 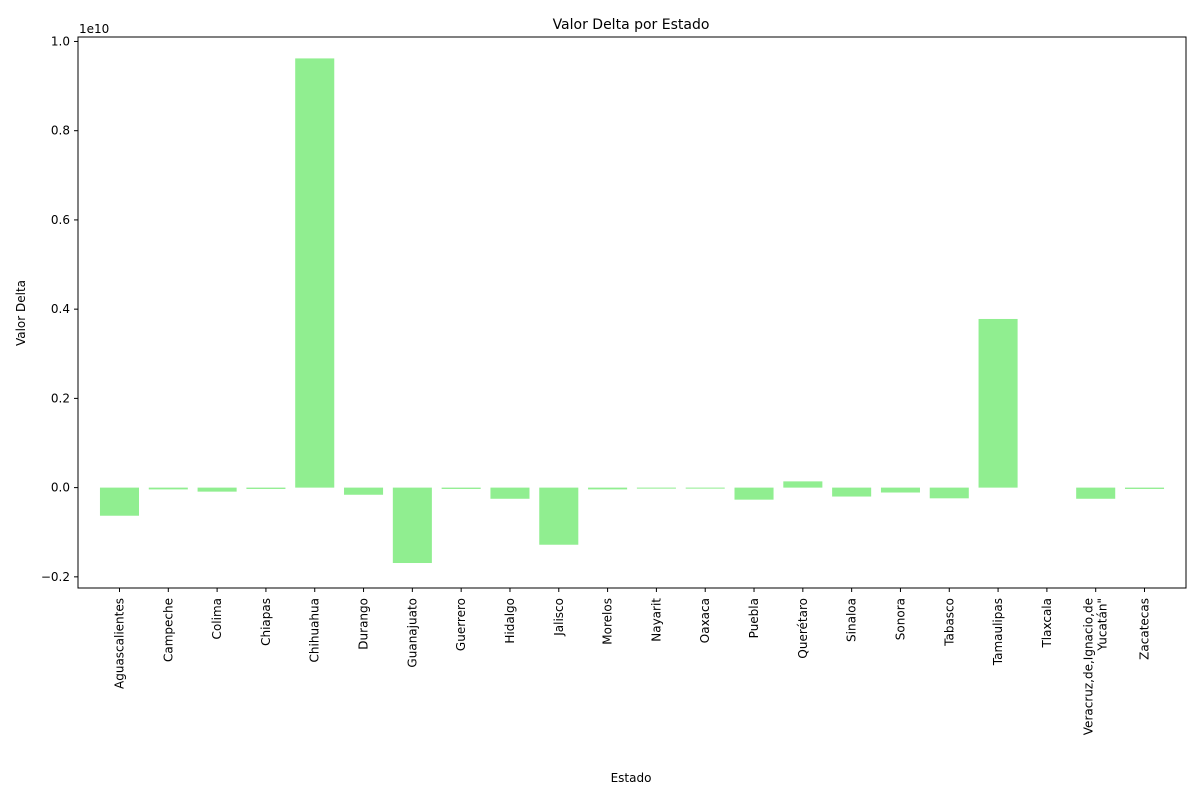 I want to click on x-tick-label: Guanajuato, so click(x=412, y=633).